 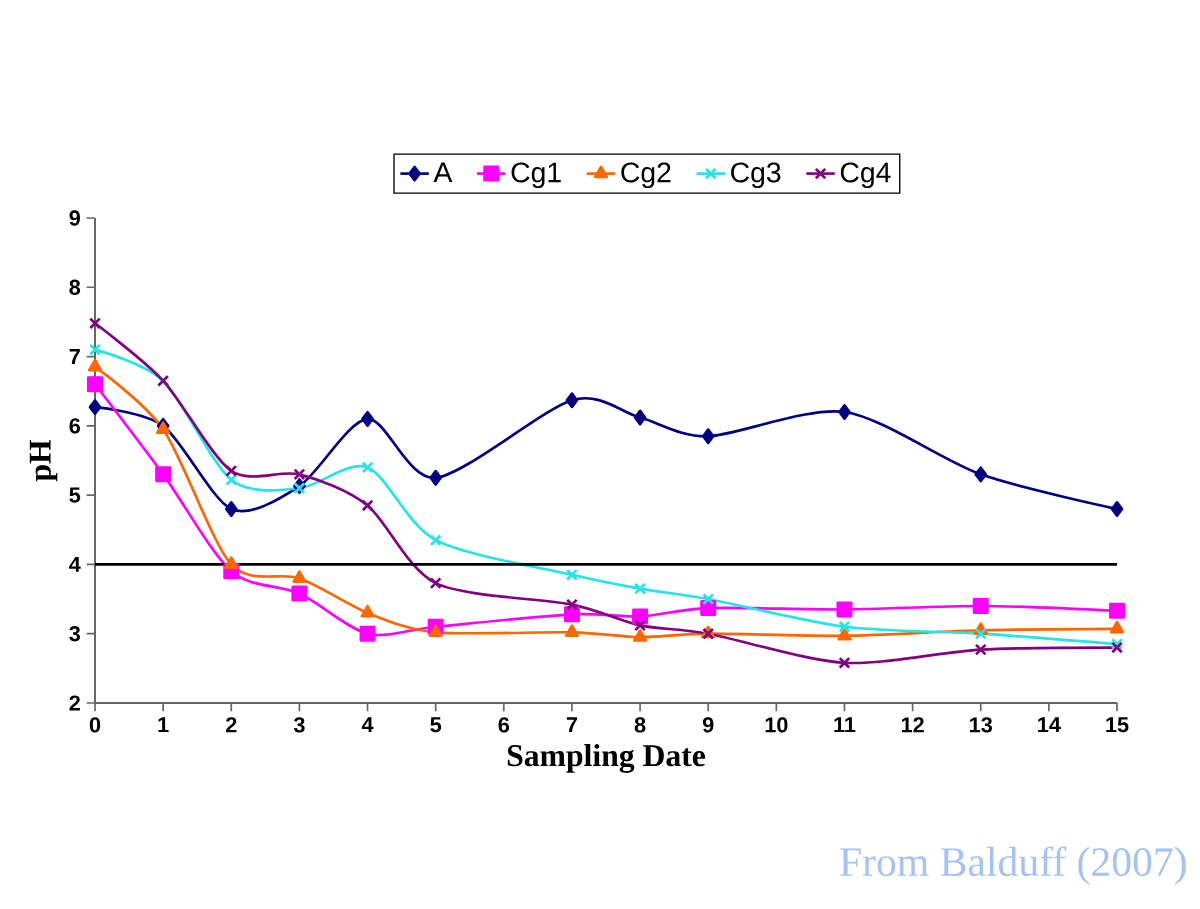 I want to click on x-tick-label: 6, so click(x=504, y=725).